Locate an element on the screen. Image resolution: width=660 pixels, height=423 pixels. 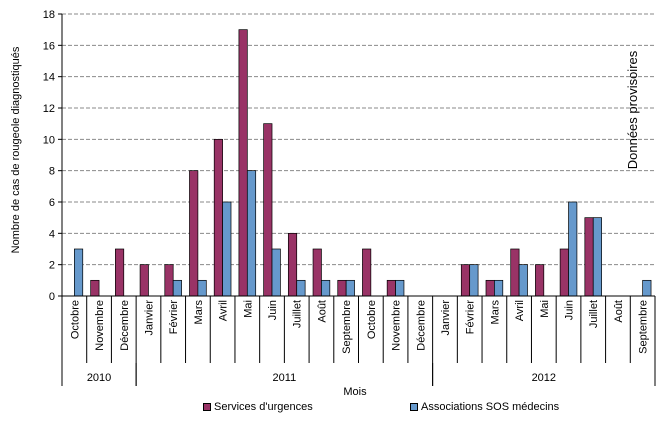
y-tick-label: 4 is located at coordinates (52, 234).